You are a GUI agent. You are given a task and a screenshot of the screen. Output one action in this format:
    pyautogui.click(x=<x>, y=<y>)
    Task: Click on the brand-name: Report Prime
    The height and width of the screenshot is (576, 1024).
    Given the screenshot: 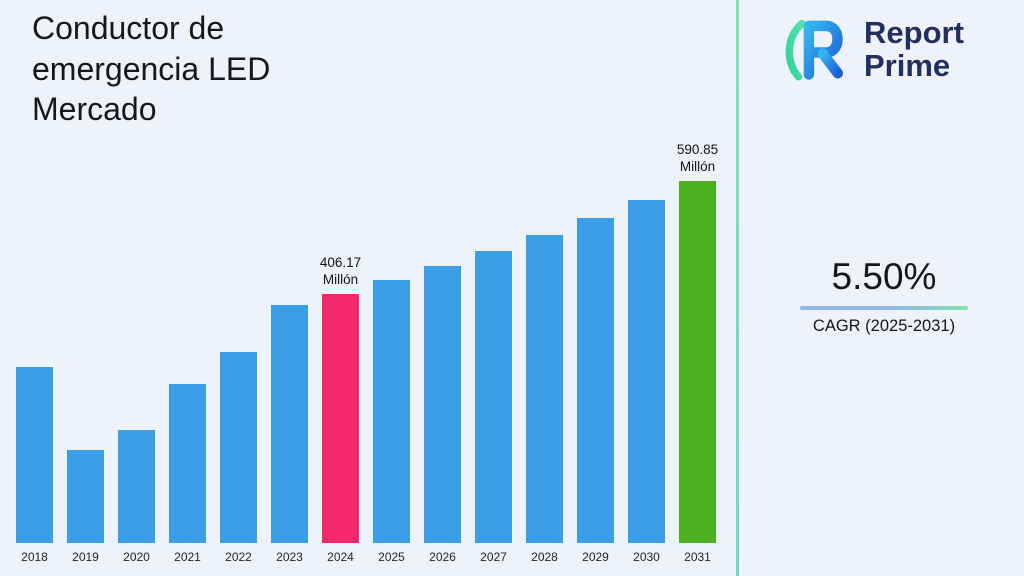 What is the action you would take?
    pyautogui.click(x=914, y=48)
    